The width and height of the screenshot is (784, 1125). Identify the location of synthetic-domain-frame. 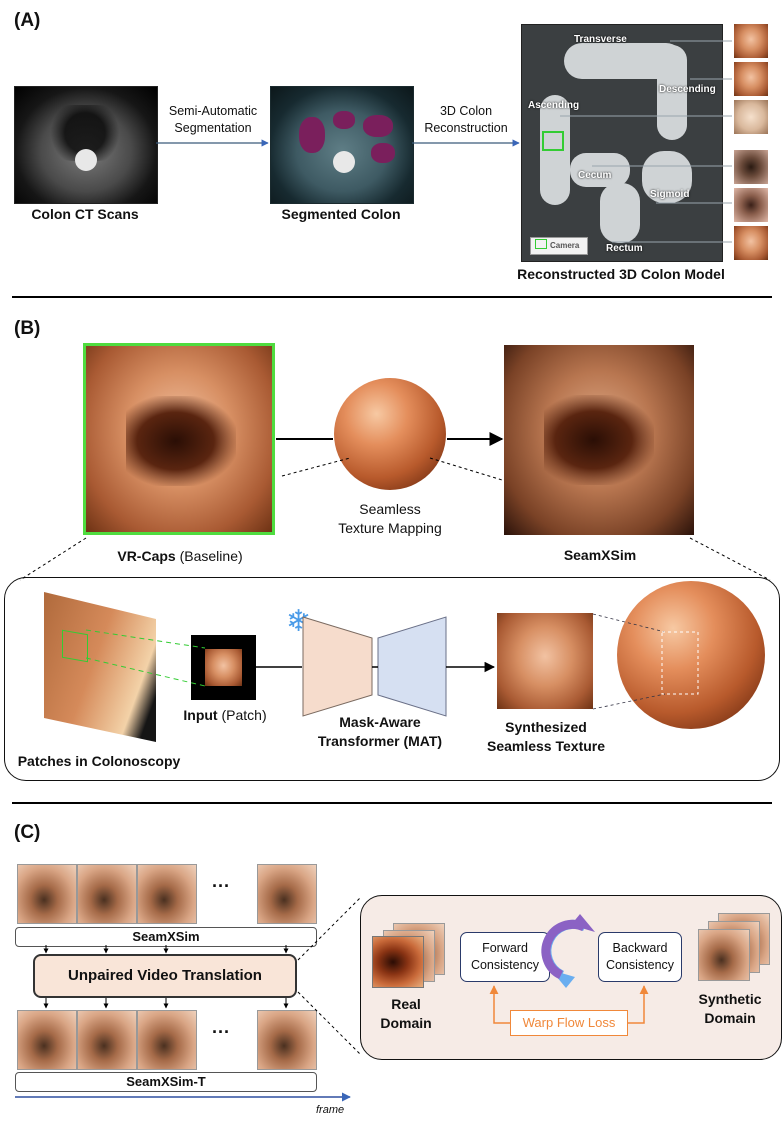
(724, 955).